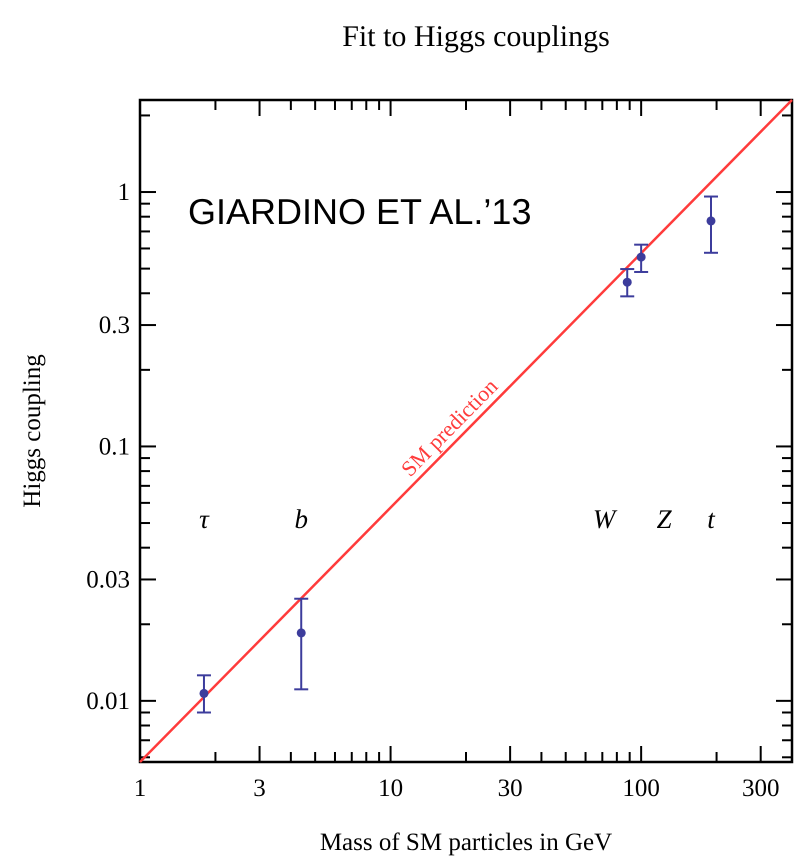 The image size is (796, 861). What do you see at coordinates (360, 211) in the screenshot?
I see `annotation: GIARDINO ET AL.’13` at bounding box center [360, 211].